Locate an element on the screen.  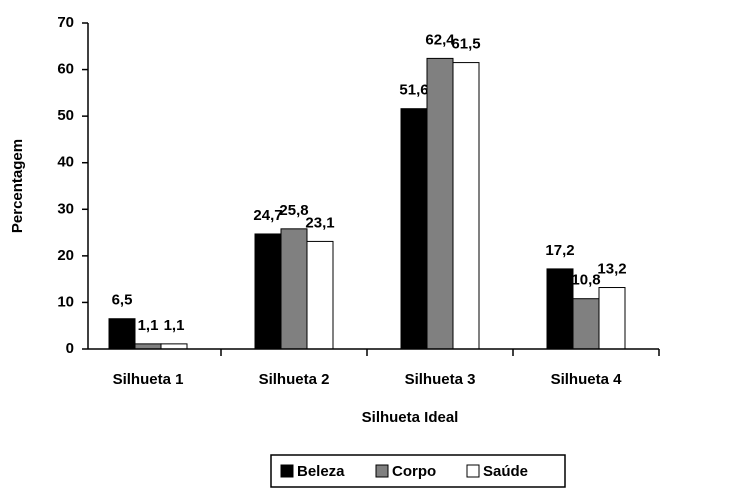
data-label: 61,5 is located at coordinates (465, 44).